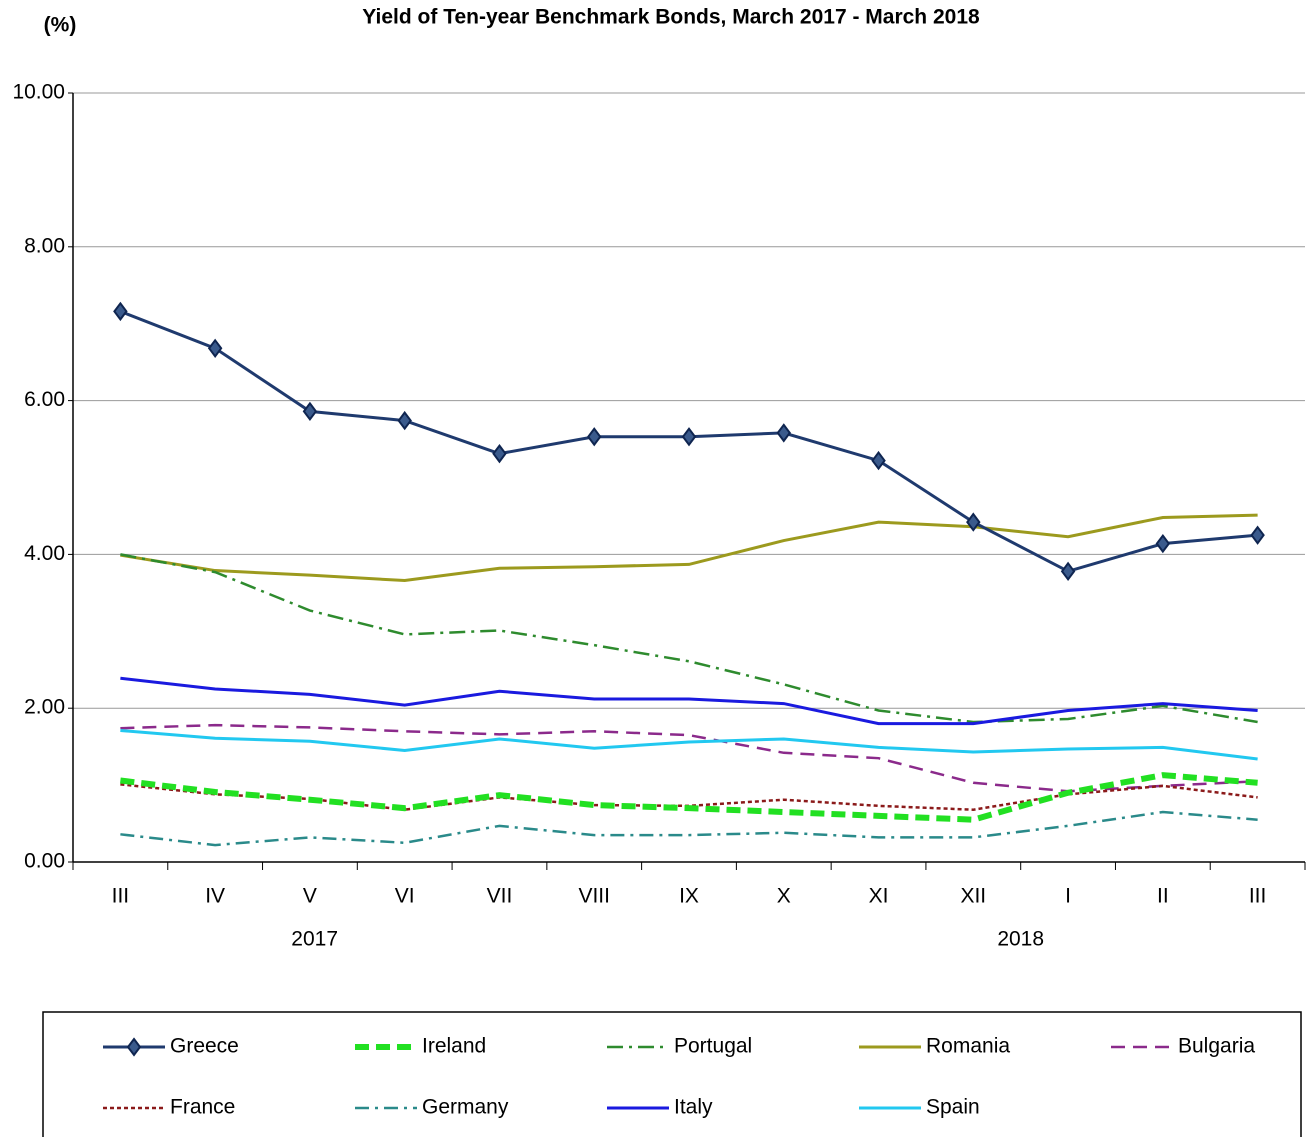 This screenshot has height=1137, width=1311. I want to click on legend-label: Romania, so click(968, 1046).